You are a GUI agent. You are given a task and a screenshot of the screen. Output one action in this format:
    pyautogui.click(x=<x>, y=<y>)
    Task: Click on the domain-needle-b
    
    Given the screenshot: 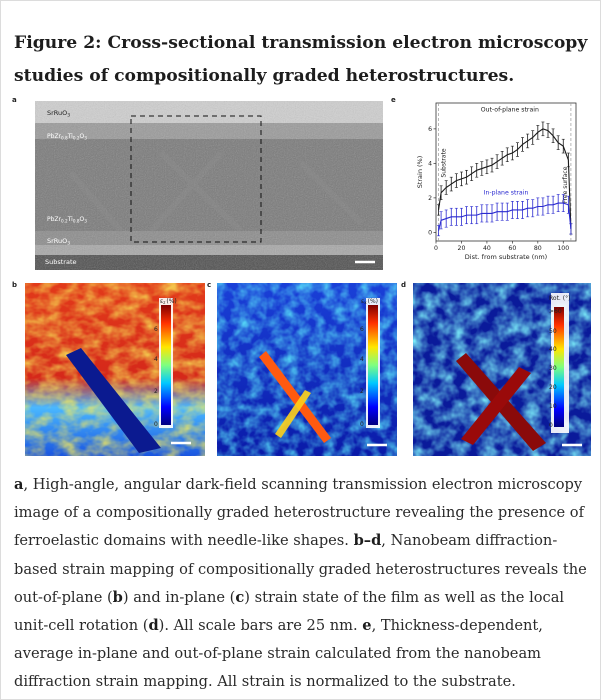 What is the action you would take?
    pyautogui.click(x=113, y=400)
    